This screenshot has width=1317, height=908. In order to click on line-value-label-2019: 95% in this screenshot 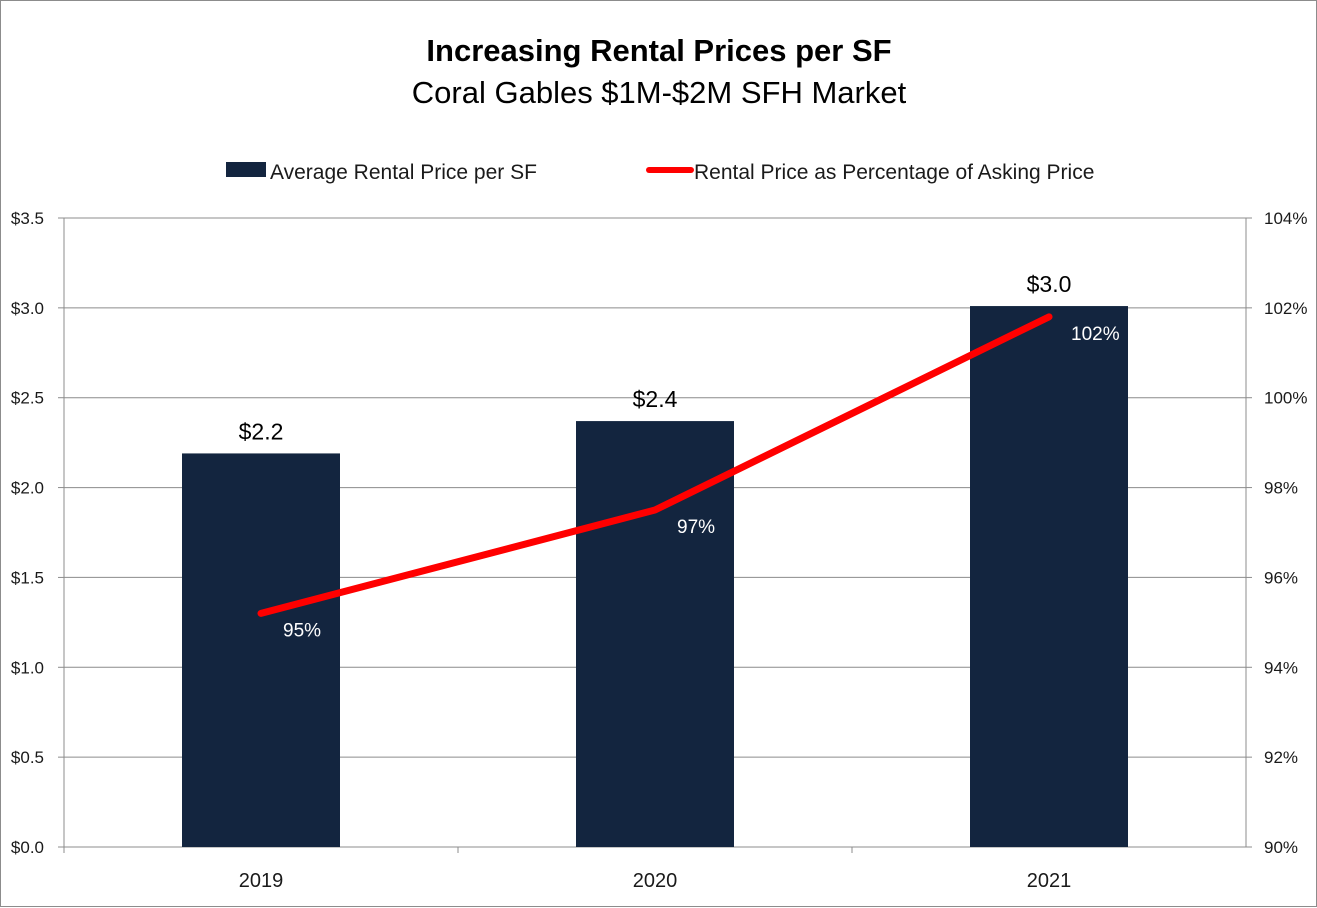, I will do `click(302, 630)`.